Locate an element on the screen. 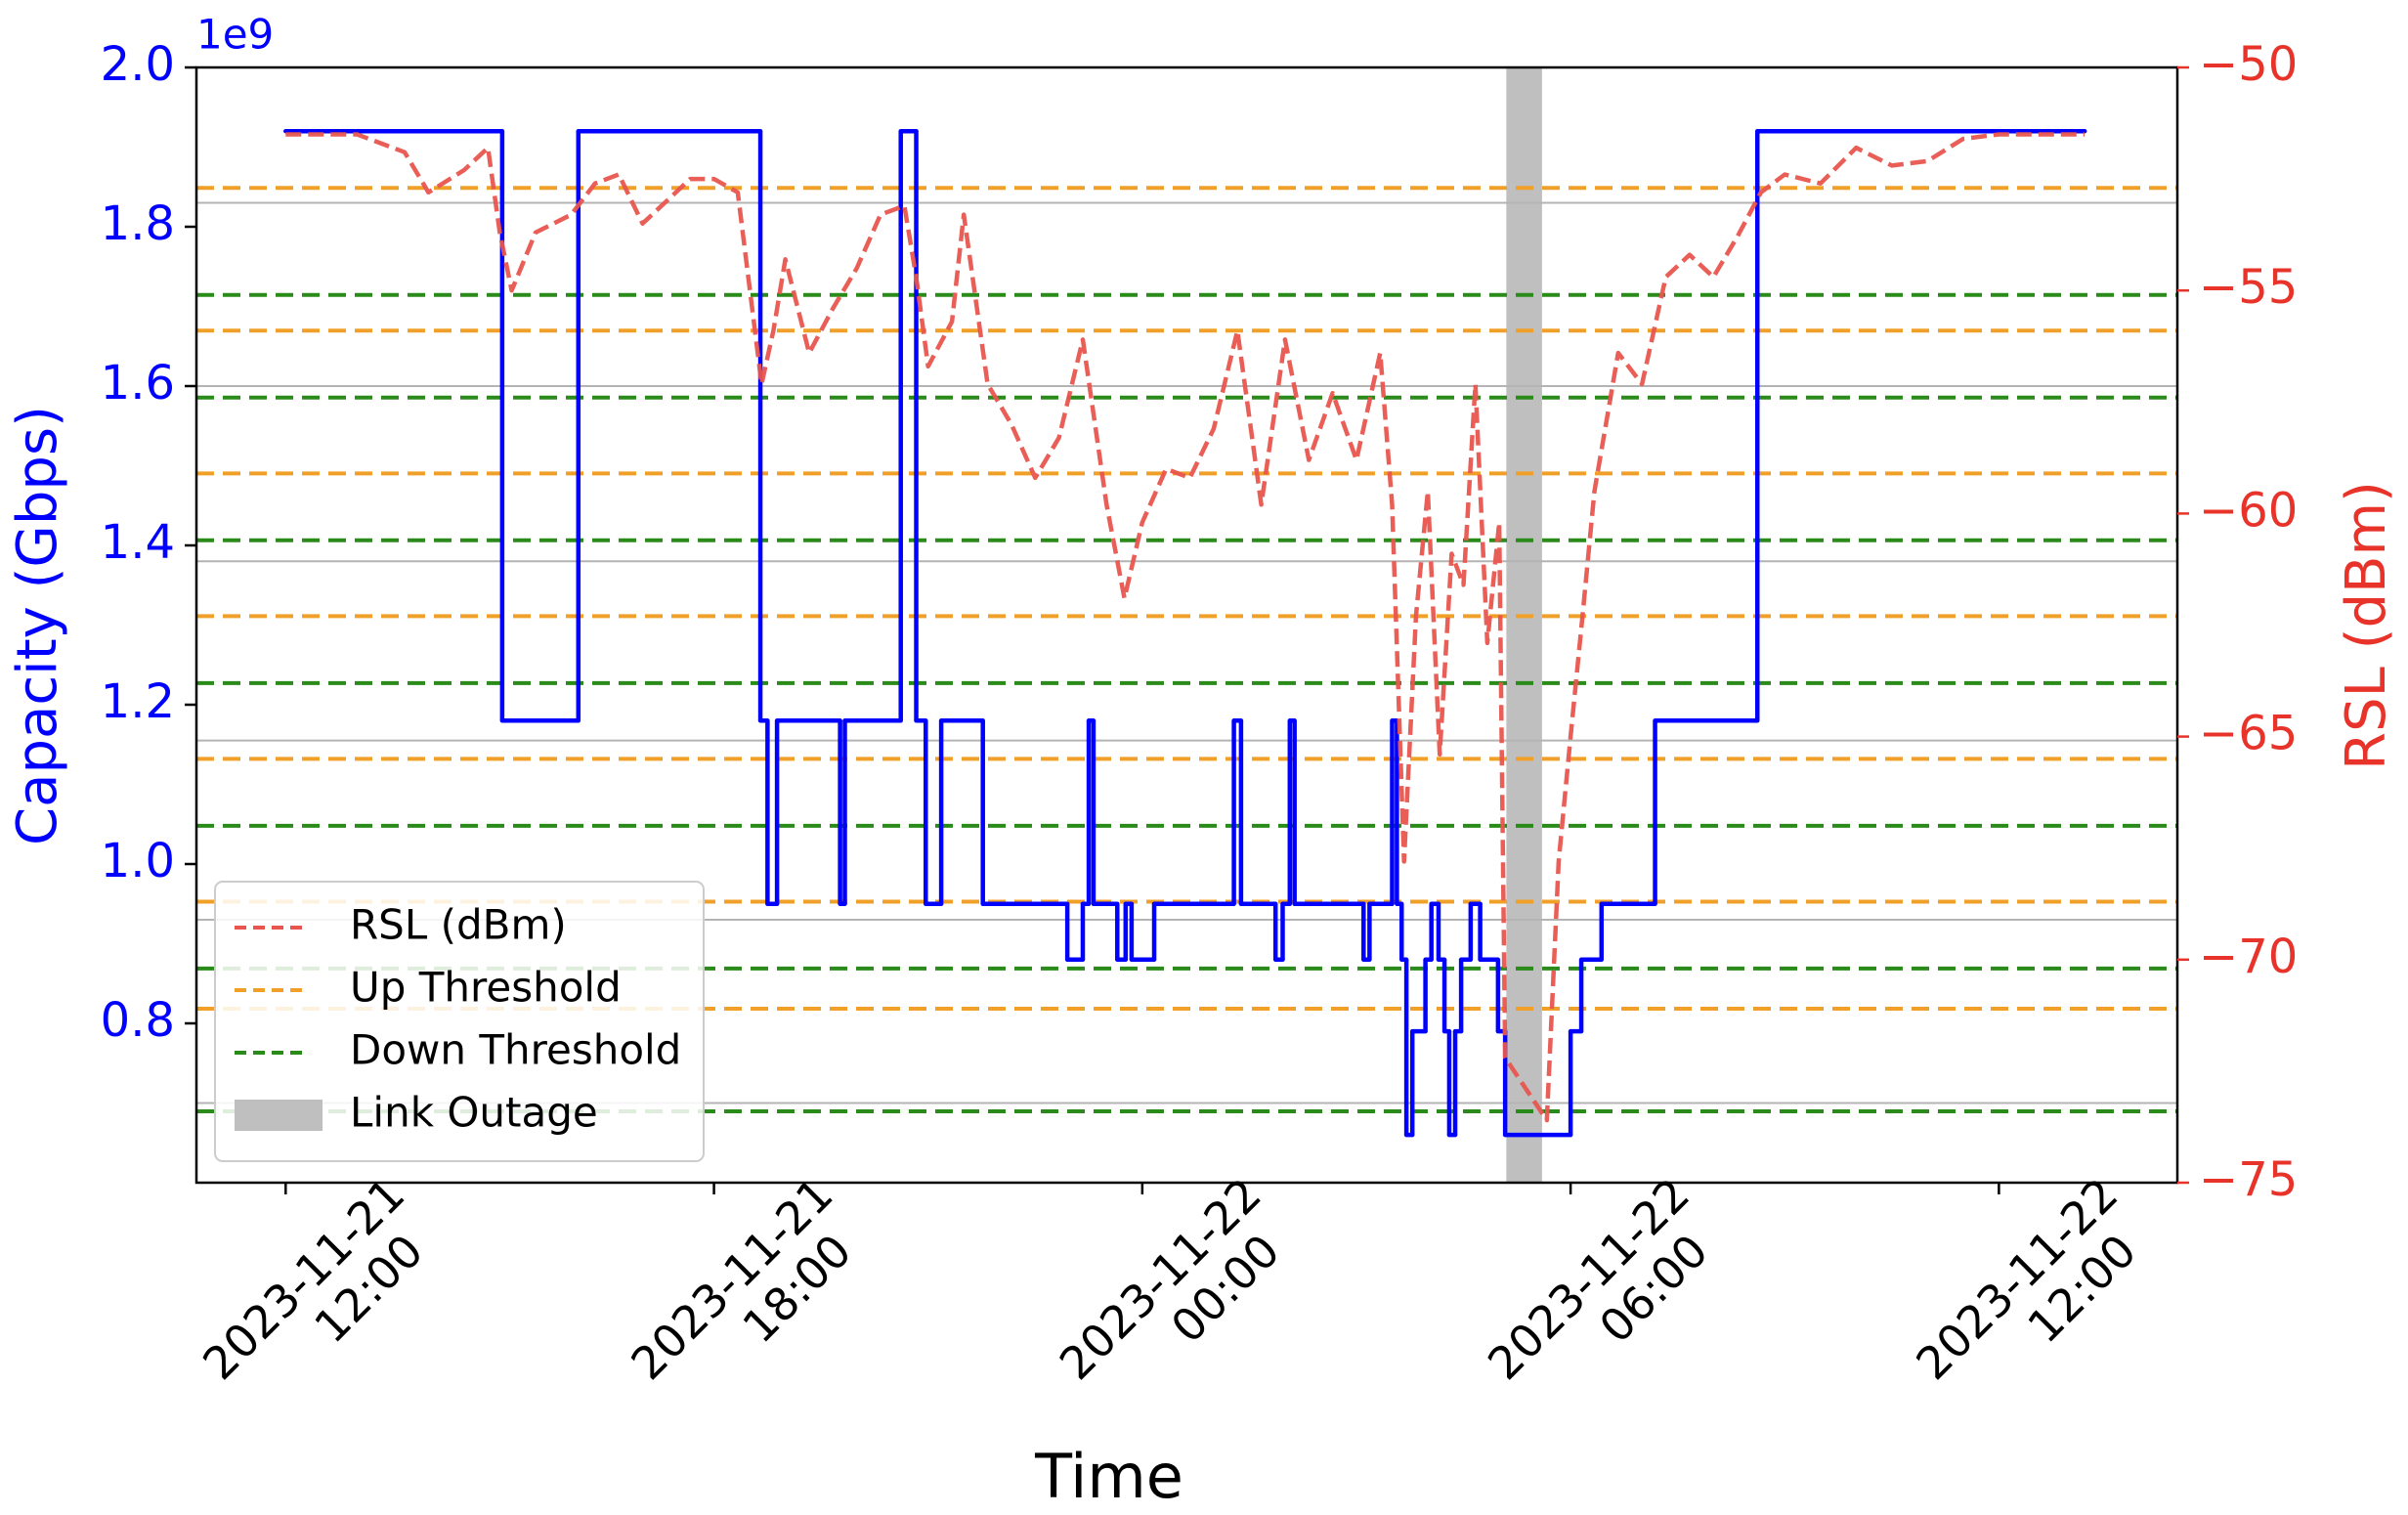  y2-tick-label: −60 is located at coordinates (2249, 510).